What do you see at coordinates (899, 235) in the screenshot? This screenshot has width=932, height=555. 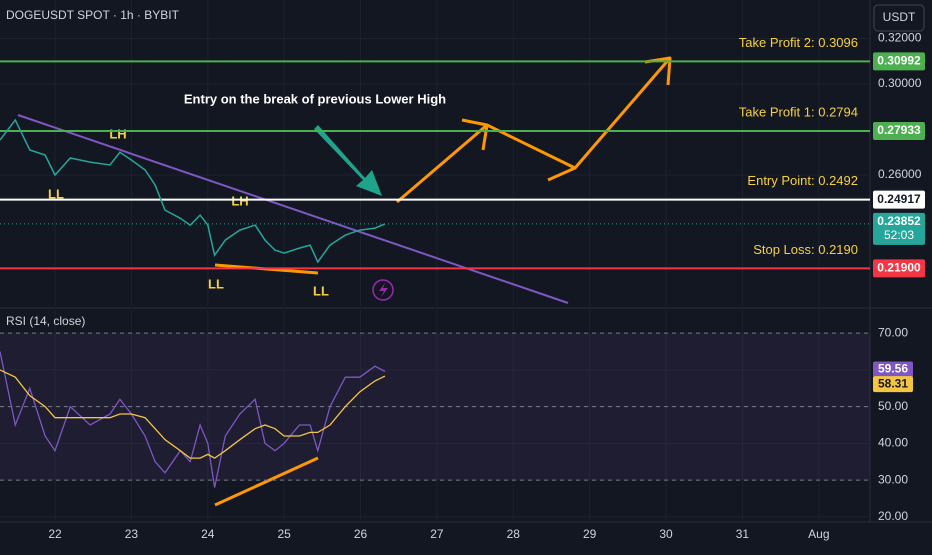 I see `timer: 52:03` at bounding box center [899, 235].